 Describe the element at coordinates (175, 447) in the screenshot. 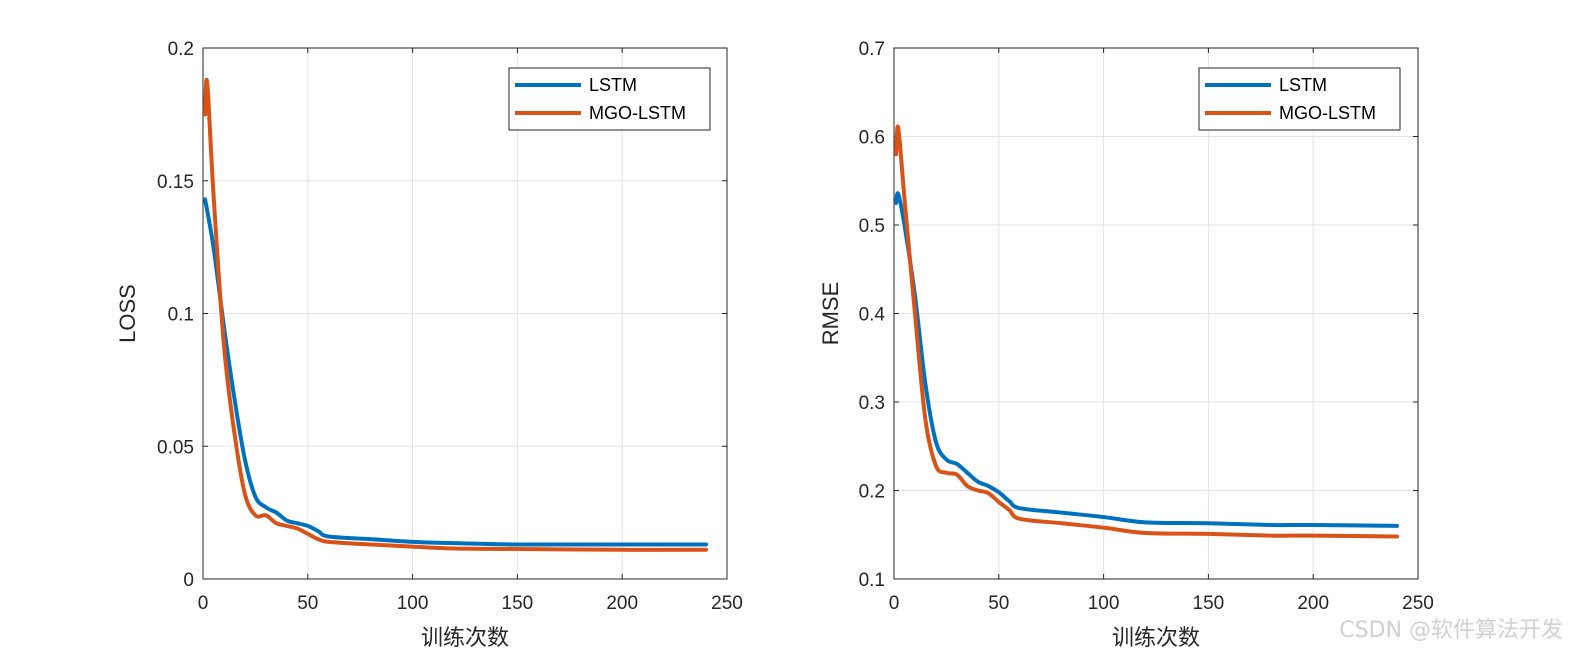

I see `y-tick-label: 0.05` at that location.